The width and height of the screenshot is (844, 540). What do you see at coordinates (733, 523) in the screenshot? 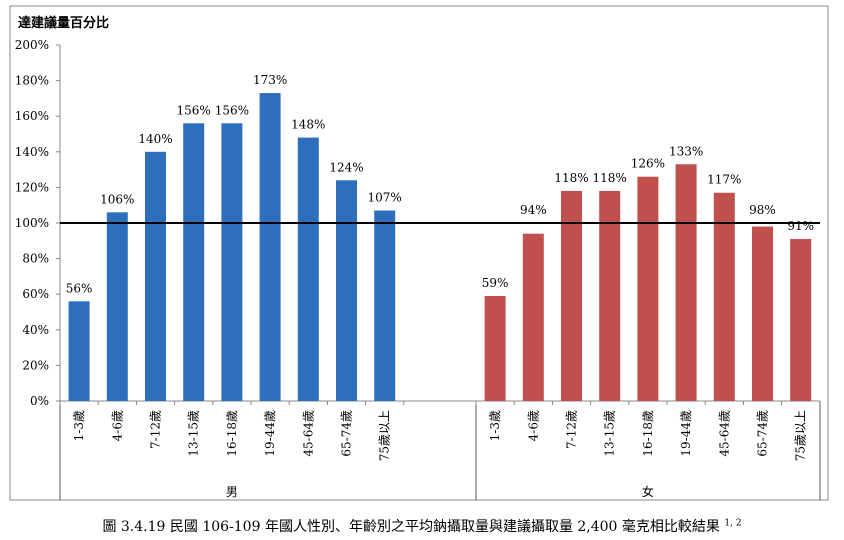
I see `caption-superscript: 1, 2` at bounding box center [733, 523].